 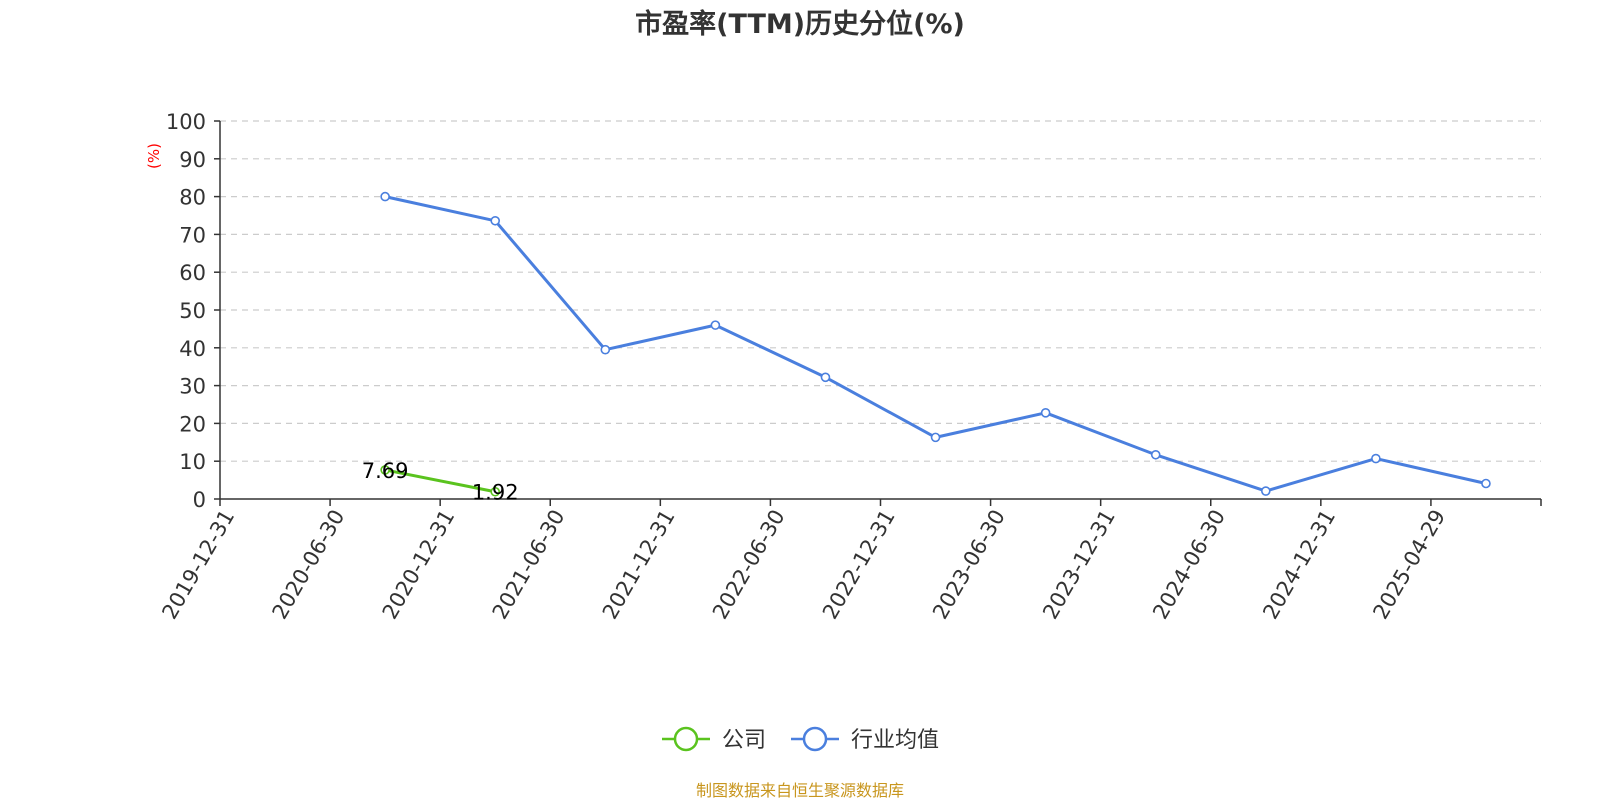 I want to click on y-tick-label: 20, so click(x=192, y=424).